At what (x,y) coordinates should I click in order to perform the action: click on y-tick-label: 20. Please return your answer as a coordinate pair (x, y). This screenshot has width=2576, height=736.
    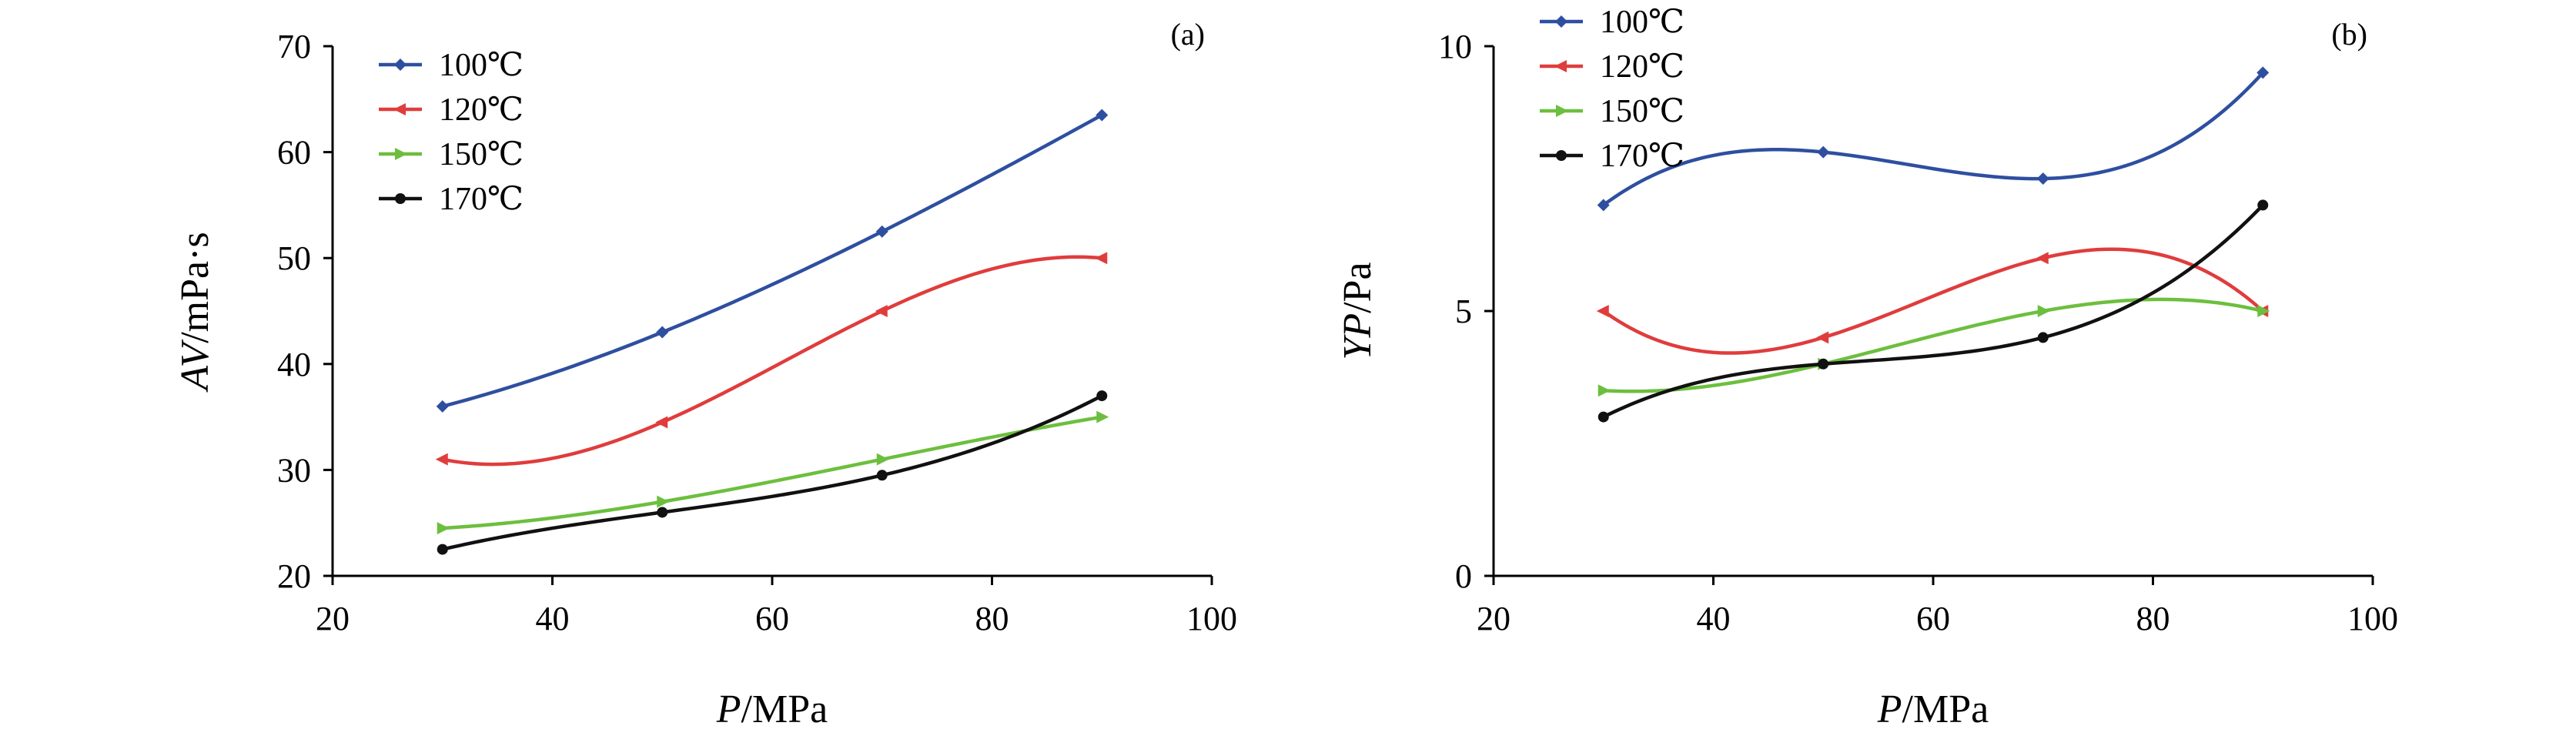
    Looking at the image, I should click on (294, 576).